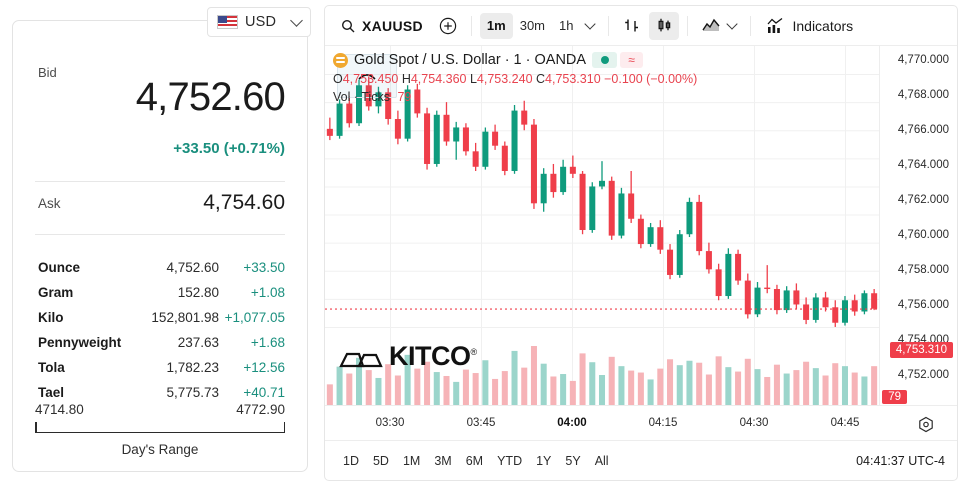 Image resolution: width=962 pixels, height=485 pixels. I want to click on chart-type-candlestick-button, so click(664, 25).